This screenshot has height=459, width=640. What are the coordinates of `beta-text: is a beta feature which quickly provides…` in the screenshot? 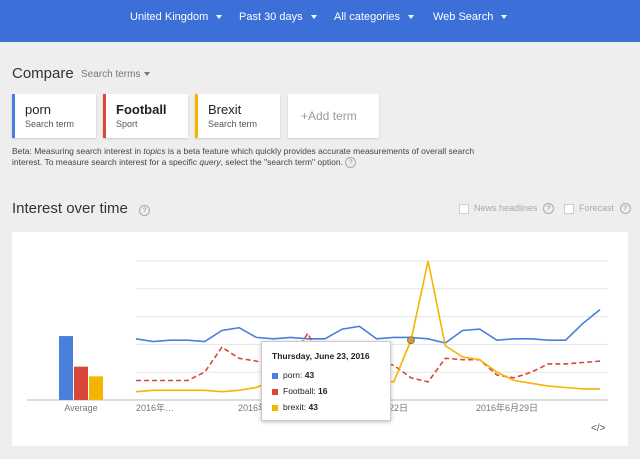 It's located at (320, 151).